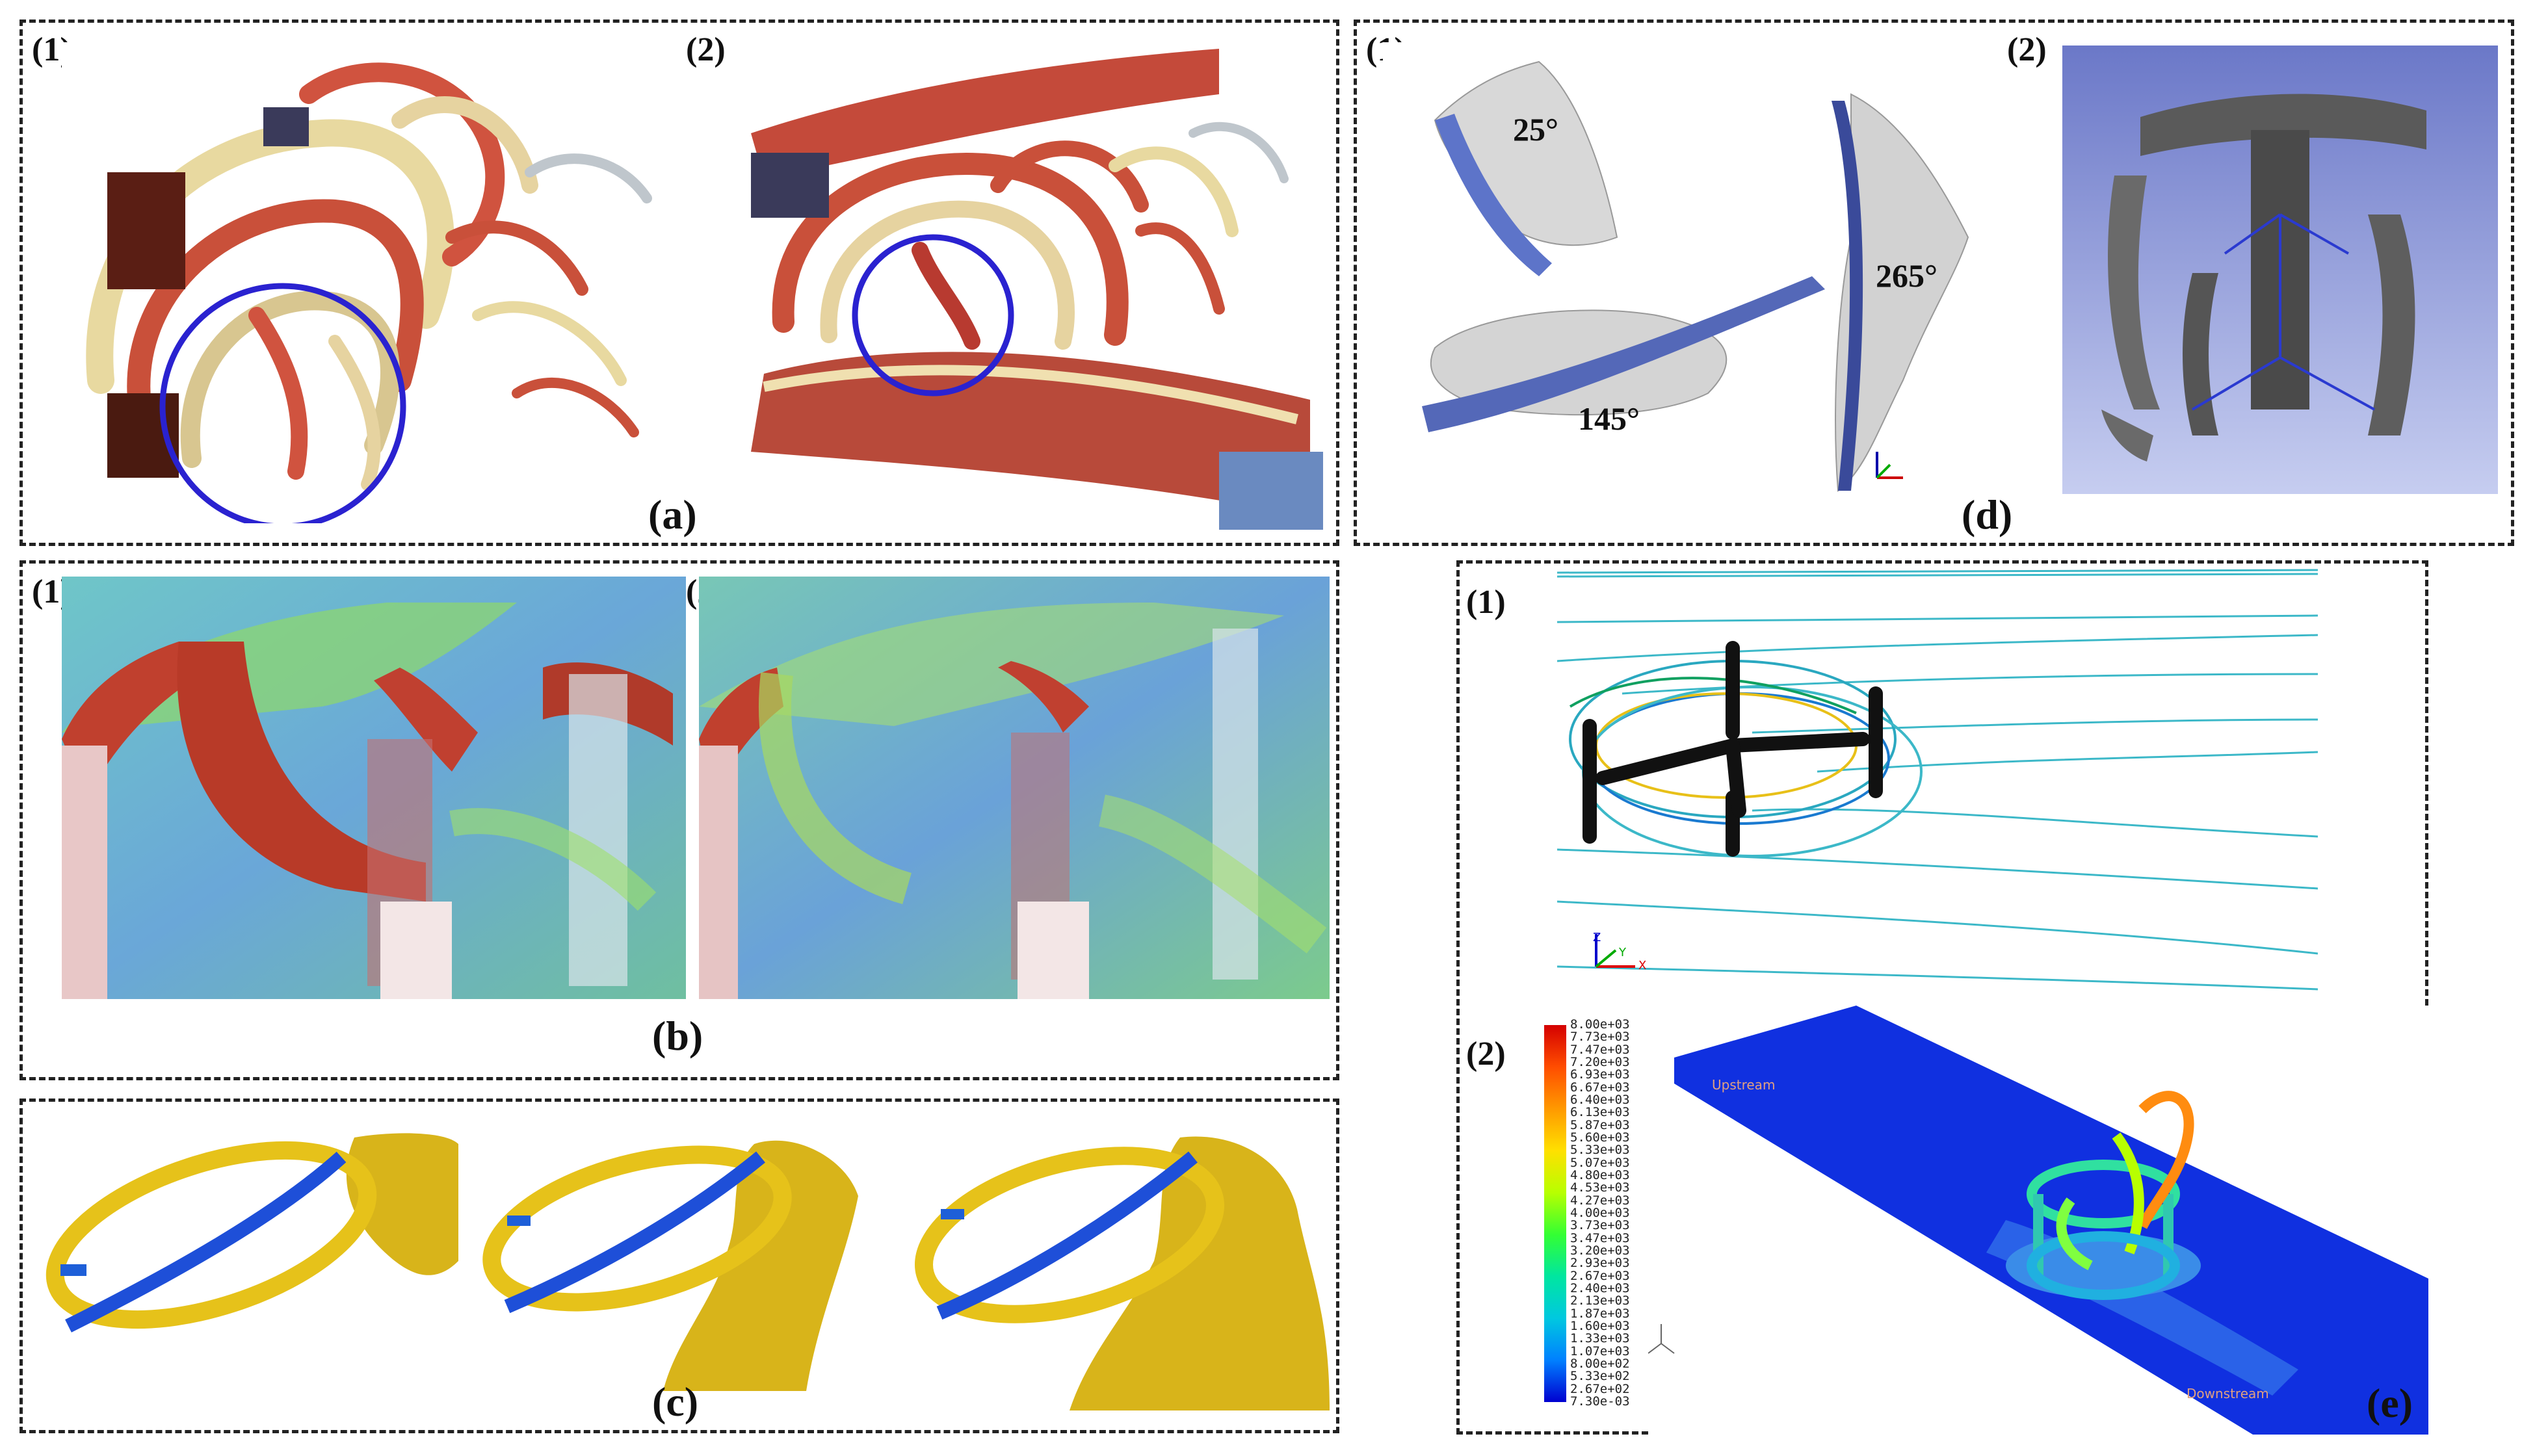 This screenshot has width=2535, height=1456. What do you see at coordinates (1600, 1388) in the screenshot?
I see `colorbar-tick-label: 2.67e+02` at bounding box center [1600, 1388].